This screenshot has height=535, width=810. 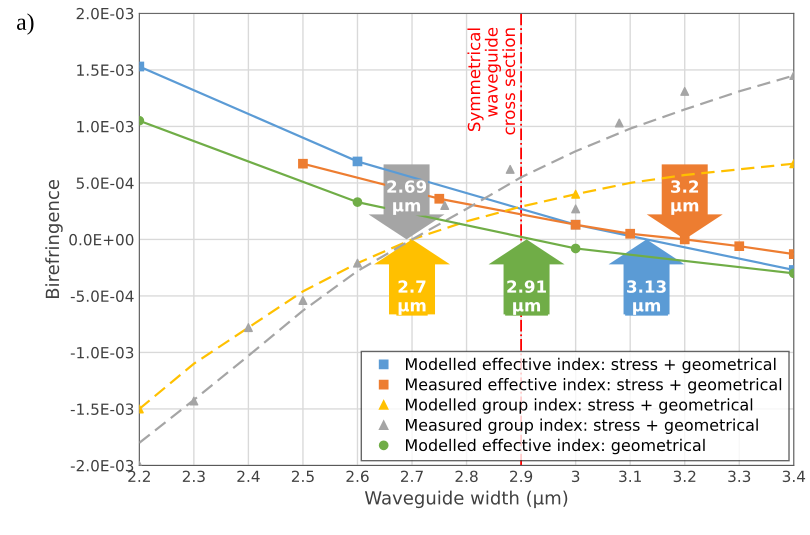 What do you see at coordinates (412, 297) in the screenshot?
I see `annotation: 2.7 µm` at bounding box center [412, 297].